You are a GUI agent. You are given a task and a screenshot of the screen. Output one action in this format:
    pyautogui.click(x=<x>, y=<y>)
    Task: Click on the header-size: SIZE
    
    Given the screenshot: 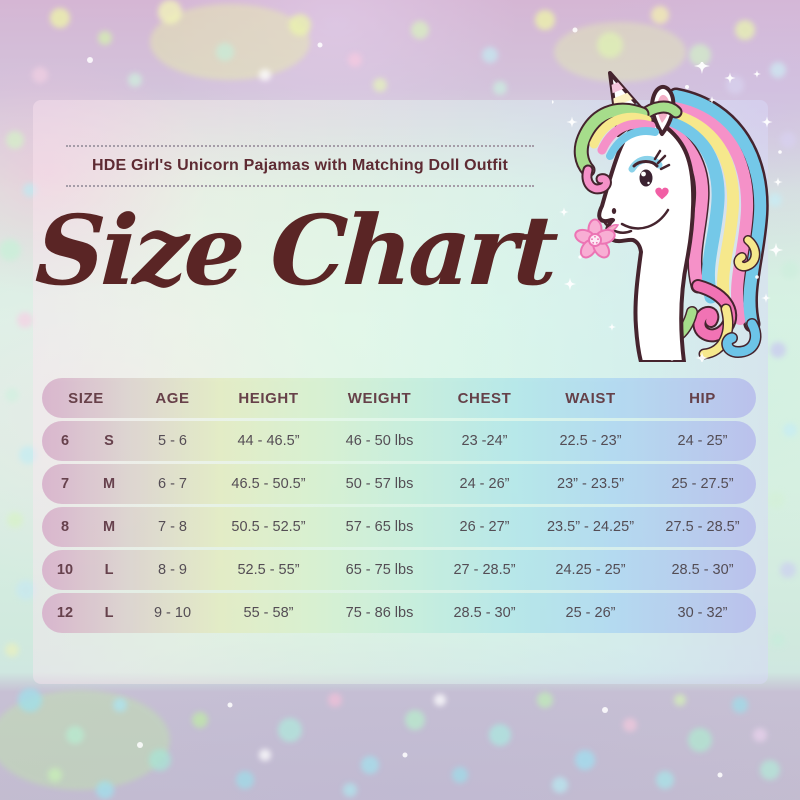 What is the action you would take?
    pyautogui.click(x=86, y=398)
    